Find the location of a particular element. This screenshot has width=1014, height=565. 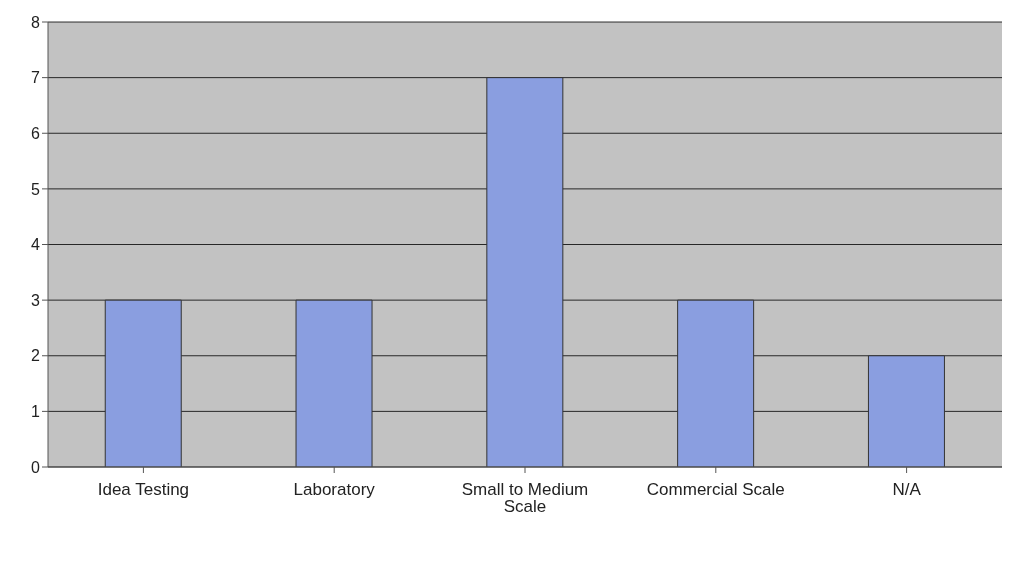

y-tick-label: 6 is located at coordinates (36, 133).